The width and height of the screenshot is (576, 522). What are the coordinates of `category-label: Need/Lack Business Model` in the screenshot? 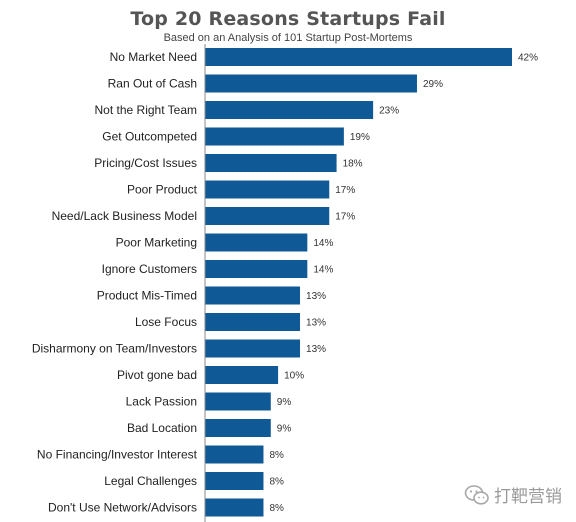 It's located at (124, 216).